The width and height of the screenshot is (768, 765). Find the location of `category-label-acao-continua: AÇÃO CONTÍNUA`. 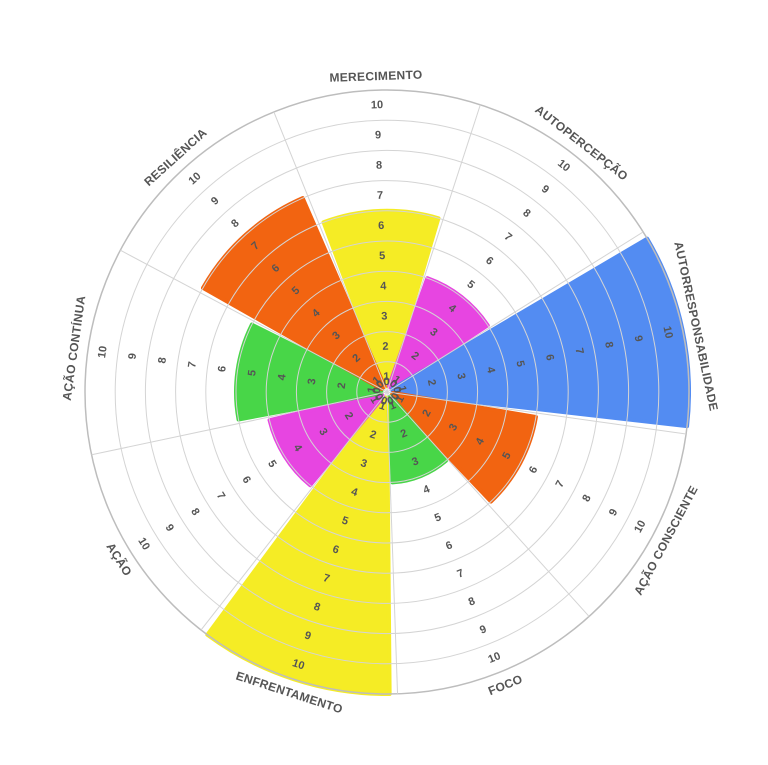

category-label-acao-continua: AÇÃO CONTÍNUA is located at coordinates (74, 347).